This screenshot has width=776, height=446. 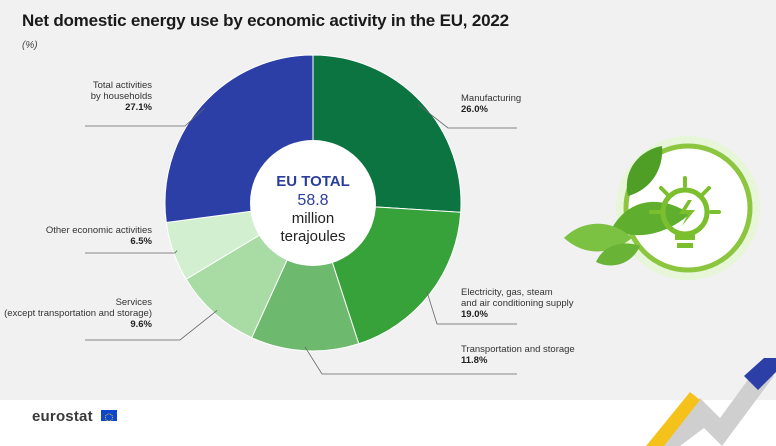 What do you see at coordinates (517, 303) in the screenshot?
I see `slice-label: and air conditioning supply` at bounding box center [517, 303].